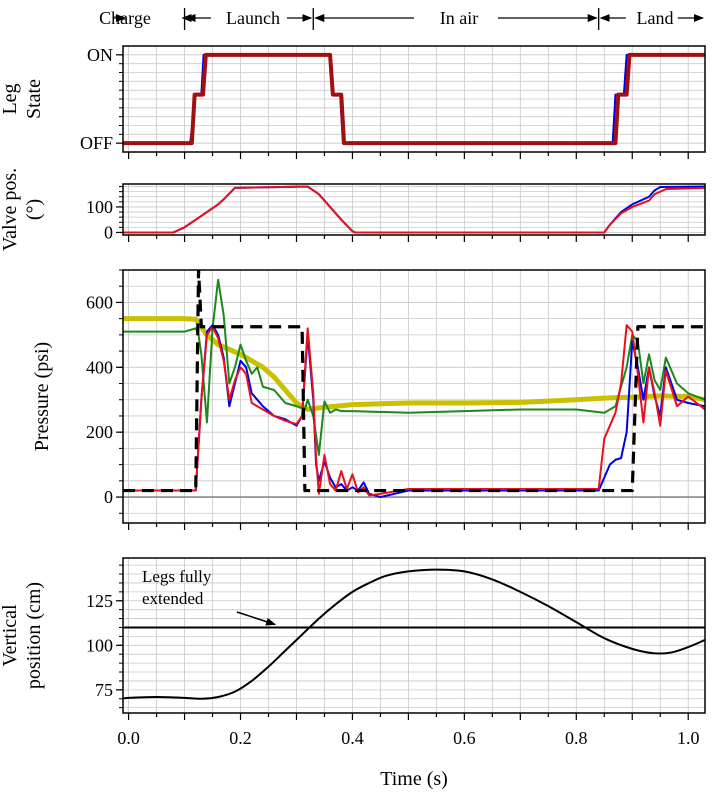 The width and height of the screenshot is (713, 797). Describe the element at coordinates (401, 19) in the screenshot. I see `phase-bar: Charge Launch In air Land` at that location.